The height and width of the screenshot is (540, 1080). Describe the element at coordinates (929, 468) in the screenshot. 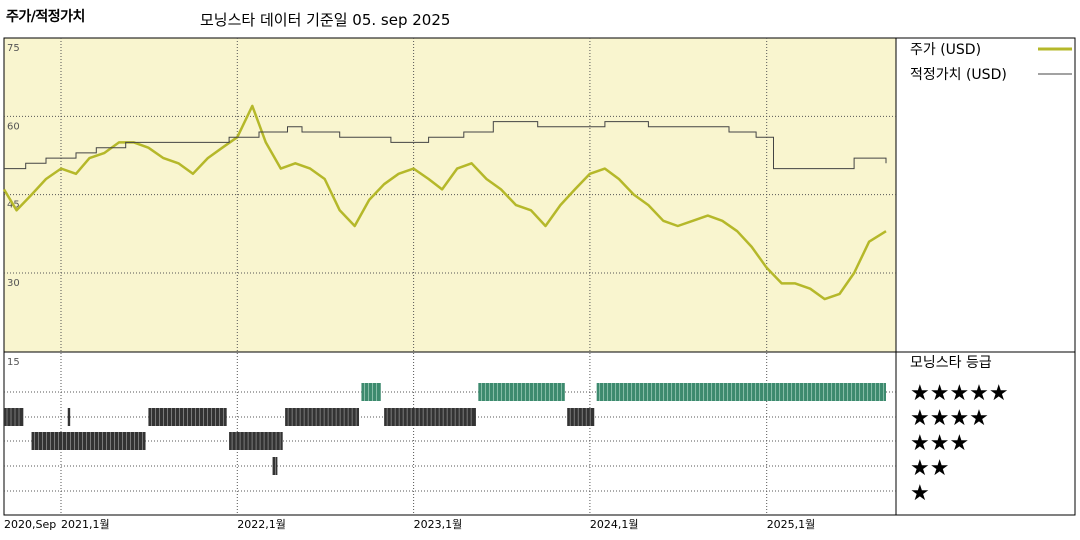

I see `star-level-label: ★★` at that location.